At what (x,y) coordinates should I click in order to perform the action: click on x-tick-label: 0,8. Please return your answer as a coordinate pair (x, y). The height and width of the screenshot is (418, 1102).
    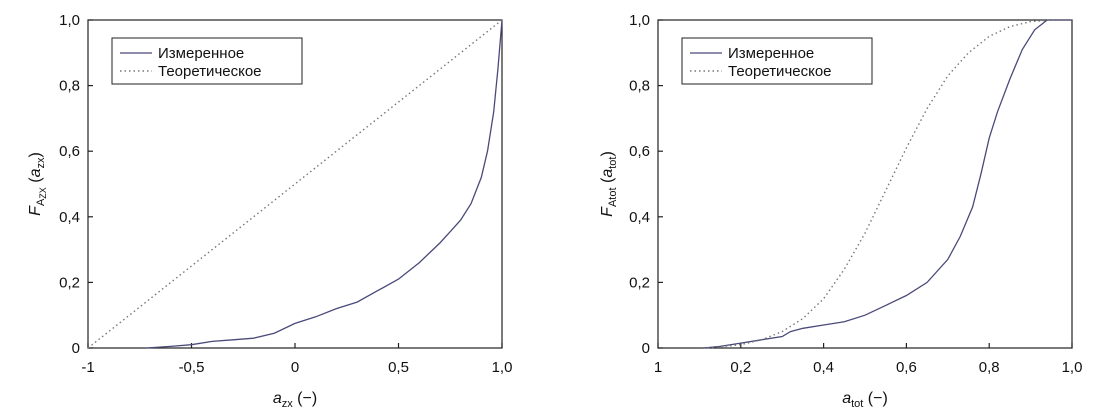
    Looking at the image, I should click on (989, 367).